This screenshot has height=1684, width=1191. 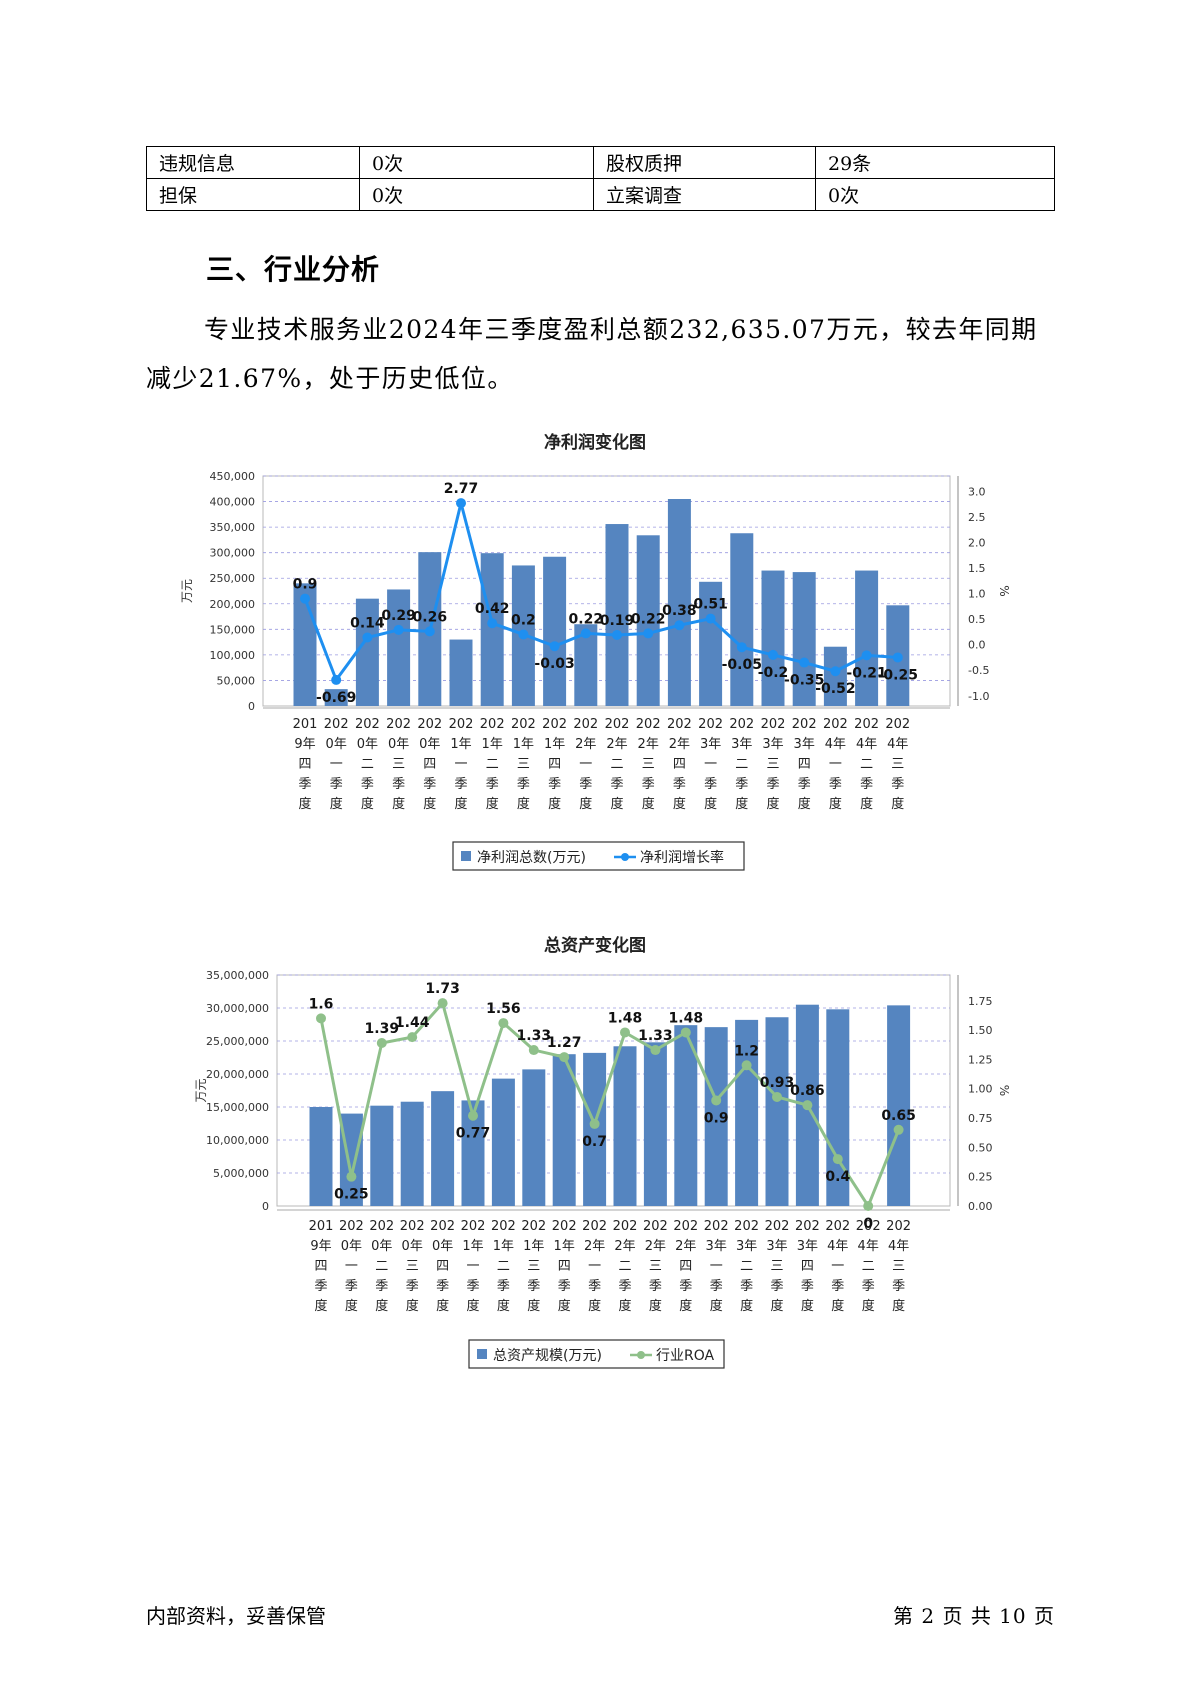 What do you see at coordinates (237, 1140) in the screenshot?
I see `y-tick-label: 10,000,000` at bounding box center [237, 1140].